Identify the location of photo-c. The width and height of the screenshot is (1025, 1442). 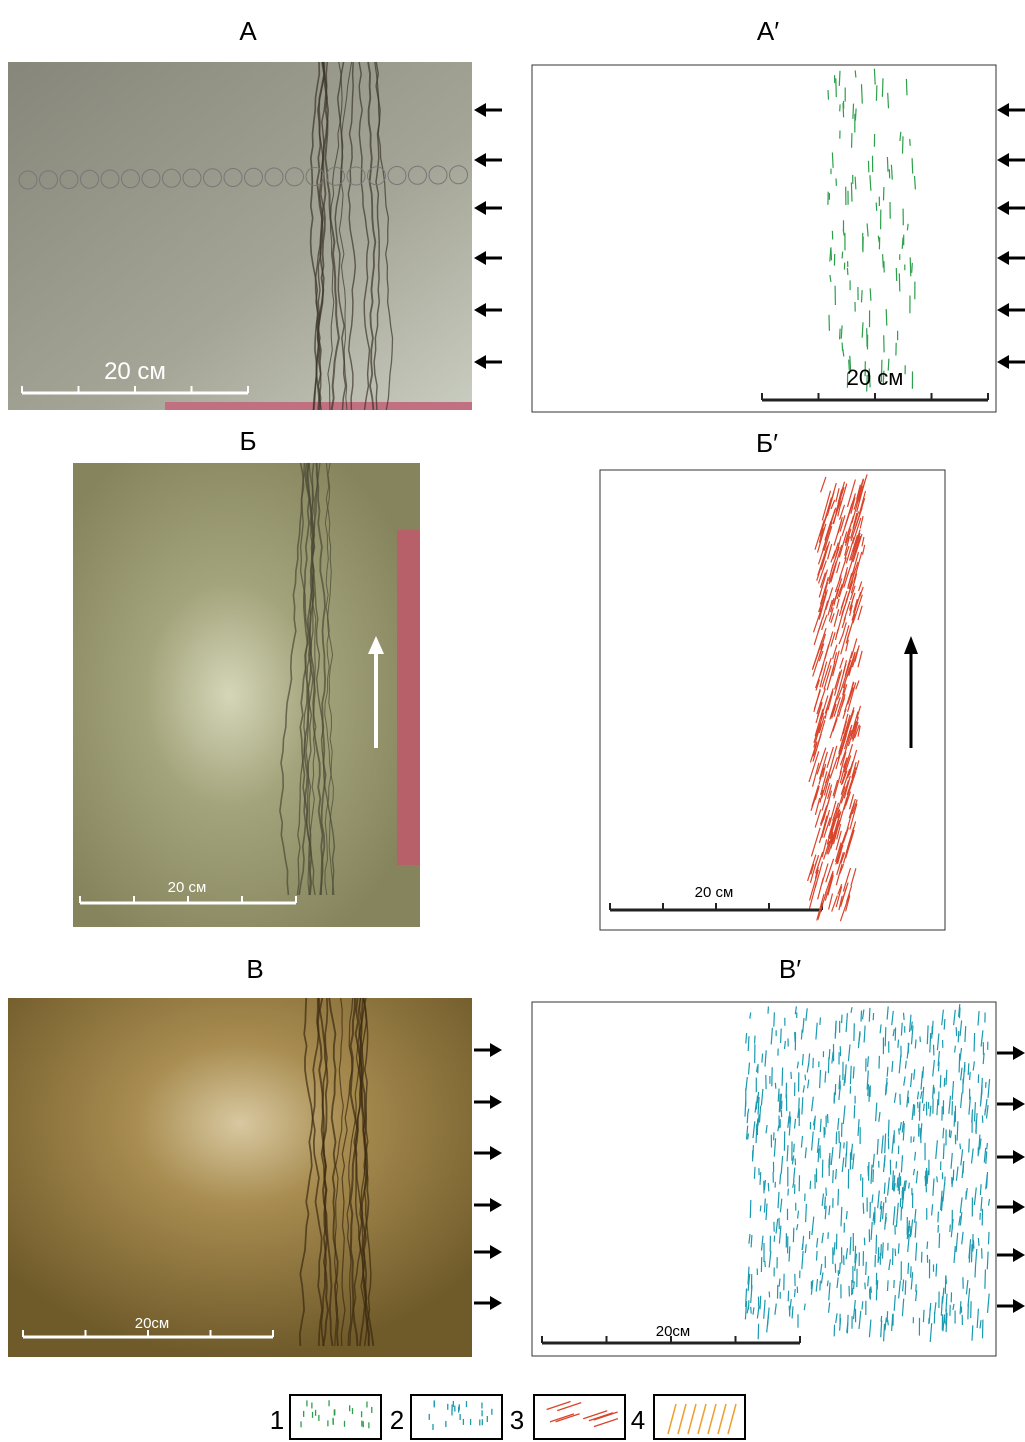
(240, 1177).